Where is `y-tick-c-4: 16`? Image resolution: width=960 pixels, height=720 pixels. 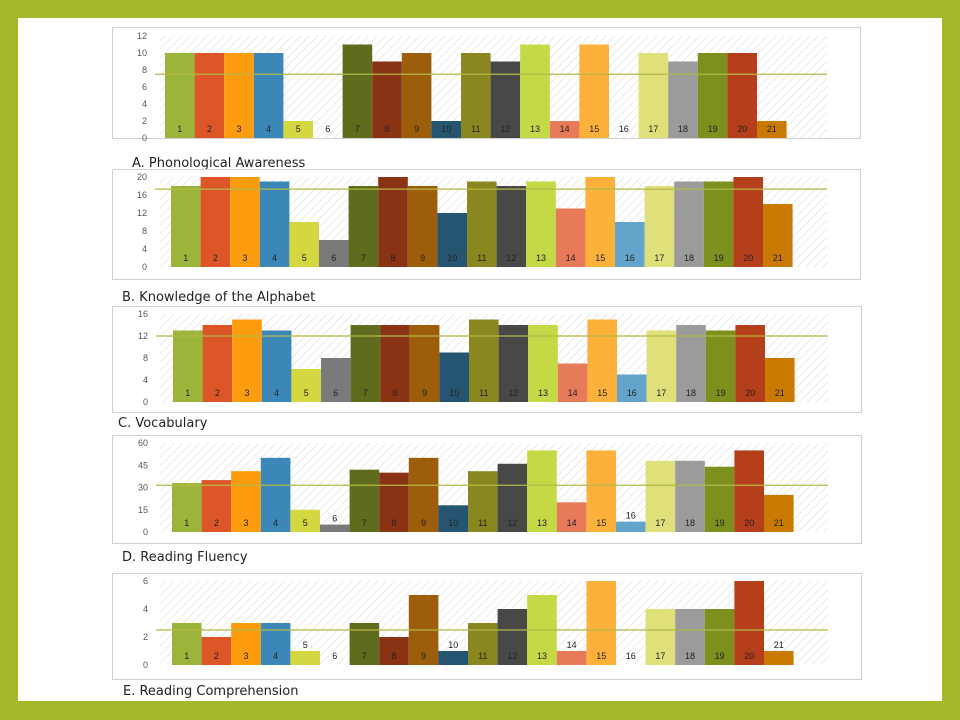
y-tick-c-4: 16 is located at coordinates (143, 314).